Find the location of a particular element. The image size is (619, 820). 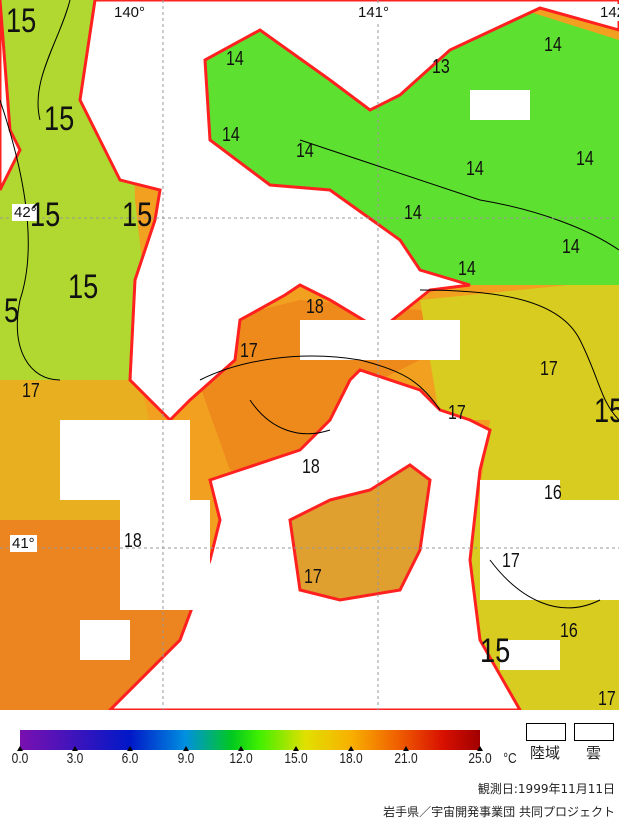

mutsu-bay-water is located at coordinates (360, 532).